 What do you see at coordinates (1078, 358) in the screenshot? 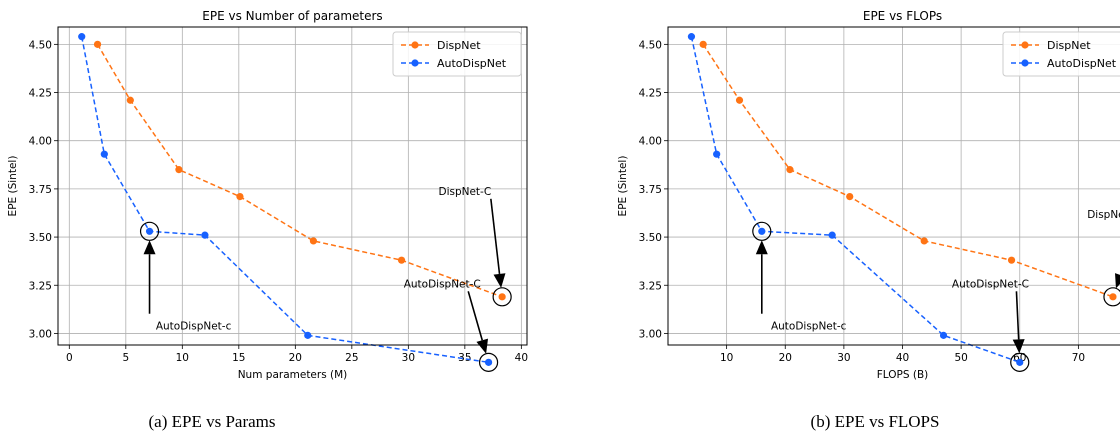
I see `x-tick-label: 70` at bounding box center [1078, 358].